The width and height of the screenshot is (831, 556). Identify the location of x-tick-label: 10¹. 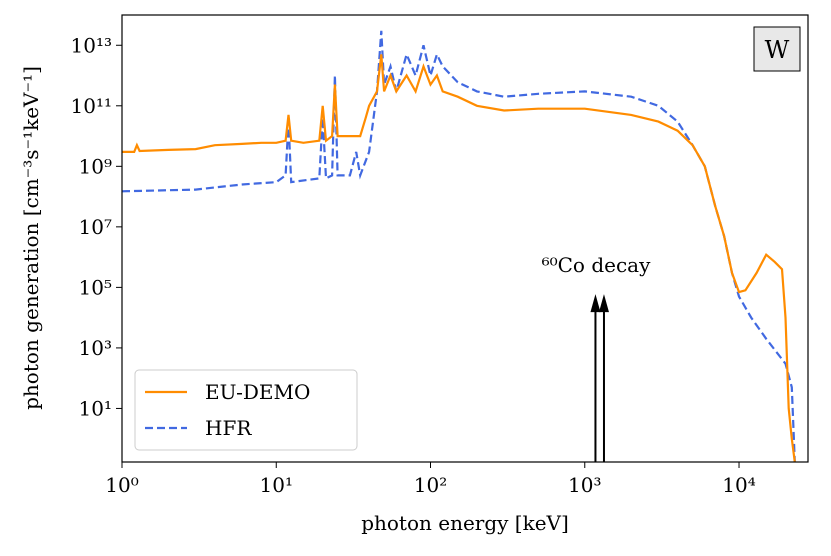
(276, 485).